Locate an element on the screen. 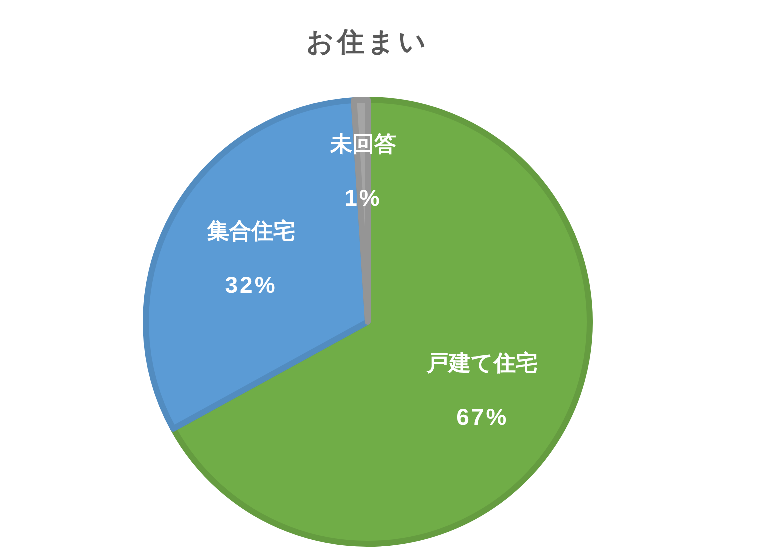 This screenshot has height=560, width=760. data-label: 32% is located at coordinates (251, 285).